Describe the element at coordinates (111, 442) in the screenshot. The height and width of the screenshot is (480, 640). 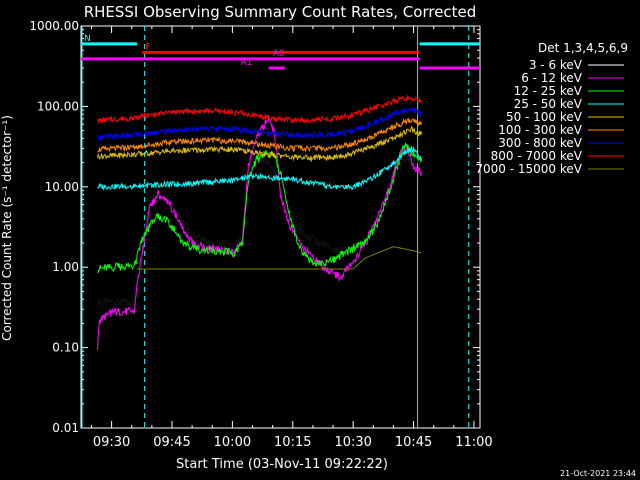
I see `x-tick-label: 09:30` at that location.